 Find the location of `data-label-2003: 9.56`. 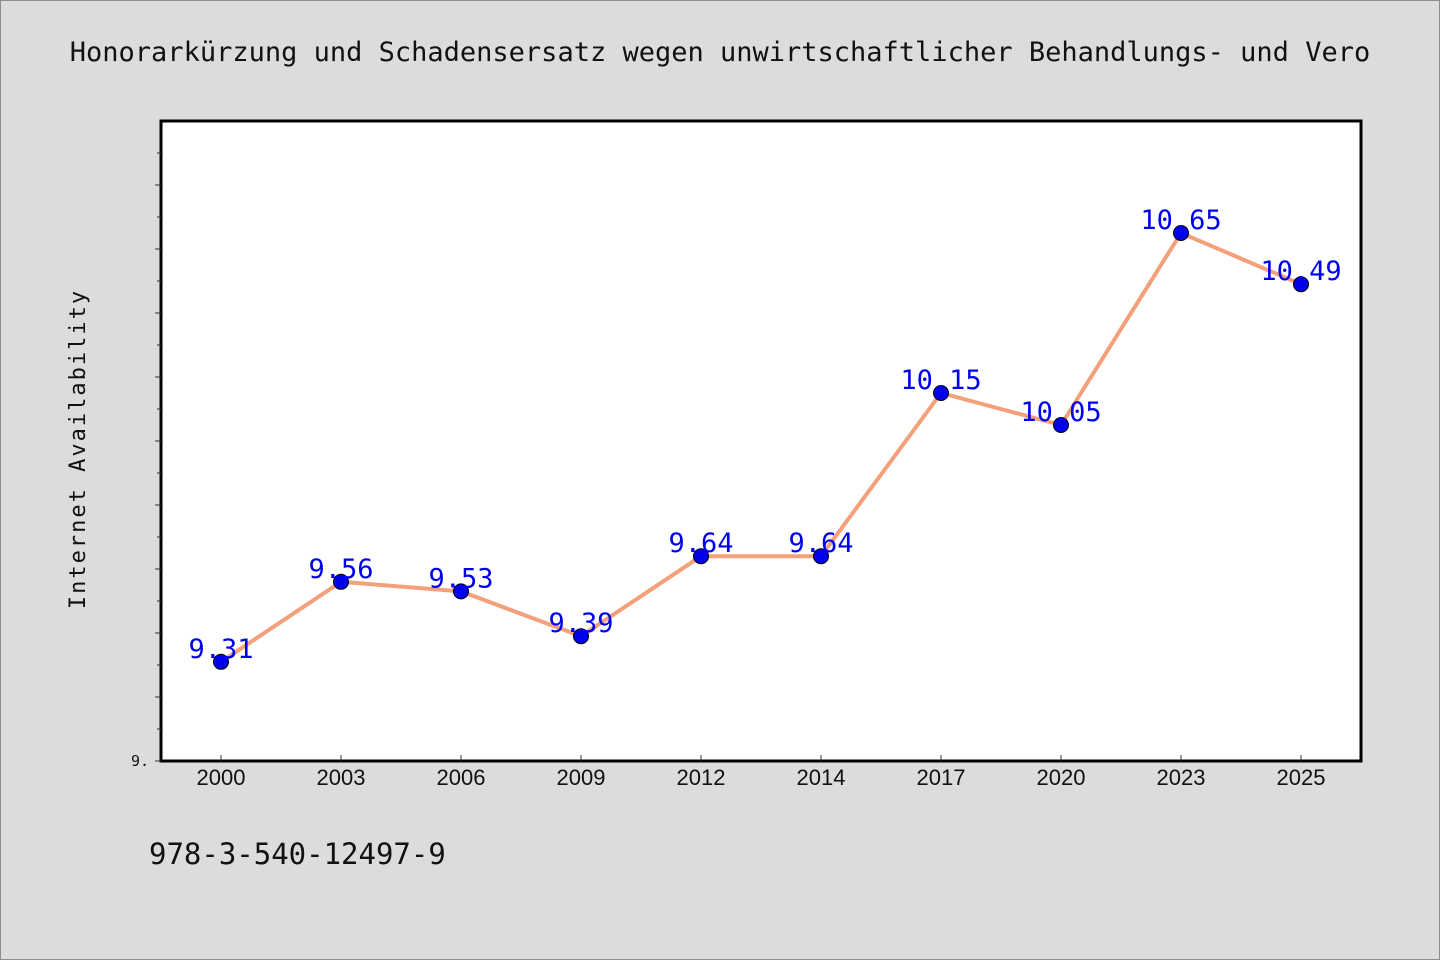

data-label-2003: 9.56 is located at coordinates (340, 569).